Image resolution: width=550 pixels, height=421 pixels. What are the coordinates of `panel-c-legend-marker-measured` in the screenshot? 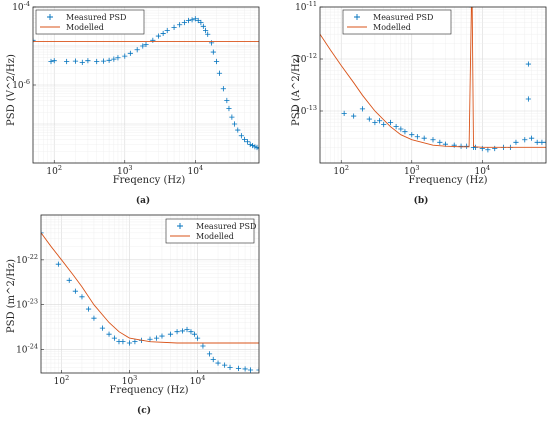 It's located at (180, 226).